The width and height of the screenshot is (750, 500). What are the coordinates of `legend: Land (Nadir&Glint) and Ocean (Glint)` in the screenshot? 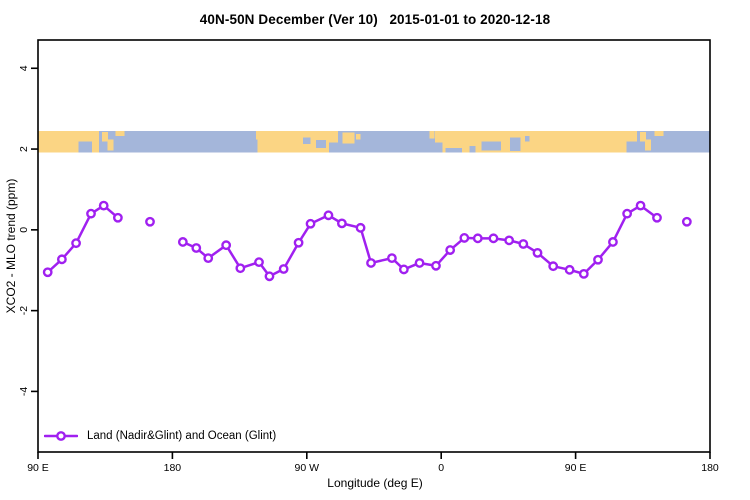 It's located at (160, 436).